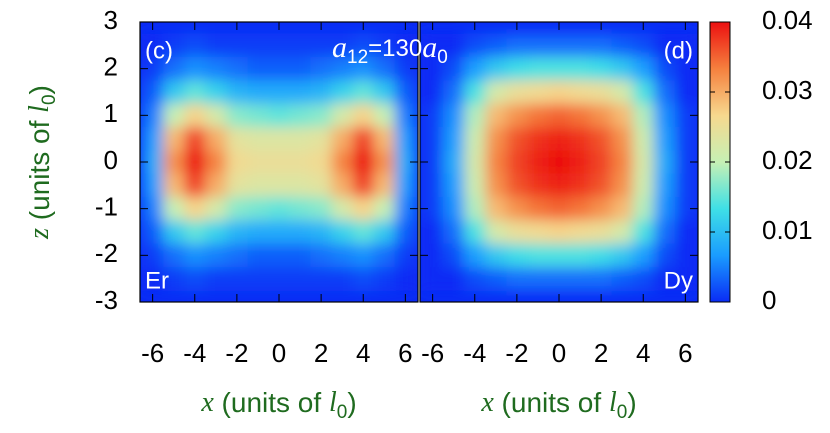 This screenshot has width=830, height=433. Describe the element at coordinates (111, 160) in the screenshot. I see `y-tick-label: 0` at that location.